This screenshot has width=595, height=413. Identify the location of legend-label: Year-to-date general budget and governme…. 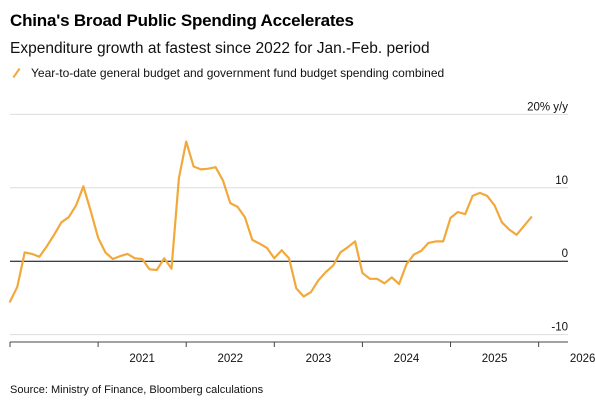
(238, 73).